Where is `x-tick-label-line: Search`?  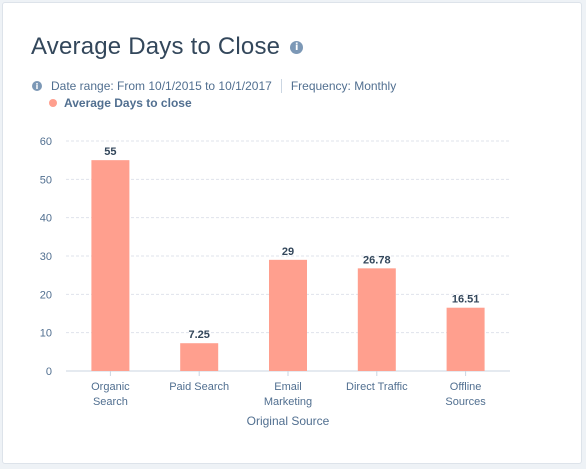
x-tick-label-line: Search is located at coordinates (110, 402).